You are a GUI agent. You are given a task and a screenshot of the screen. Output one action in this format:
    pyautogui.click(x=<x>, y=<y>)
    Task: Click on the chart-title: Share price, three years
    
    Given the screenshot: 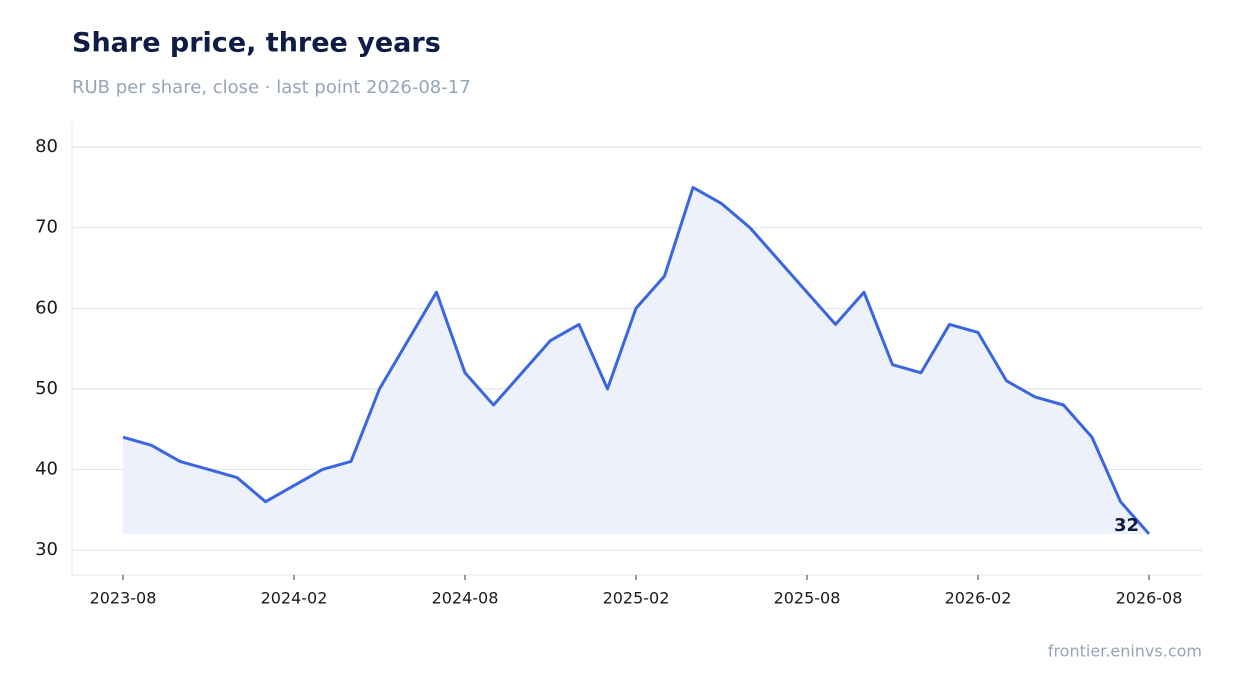 What is the action you would take?
    pyautogui.click(x=256, y=43)
    